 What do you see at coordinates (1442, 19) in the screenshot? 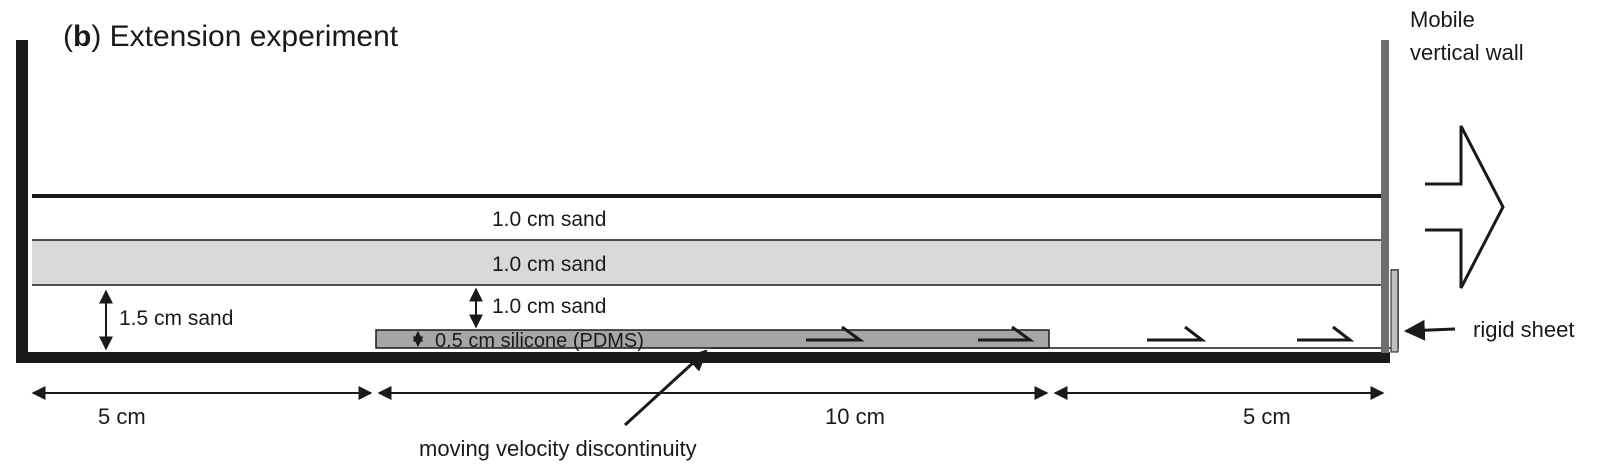
I see `wall-label-line1: Mobile` at bounding box center [1442, 19].